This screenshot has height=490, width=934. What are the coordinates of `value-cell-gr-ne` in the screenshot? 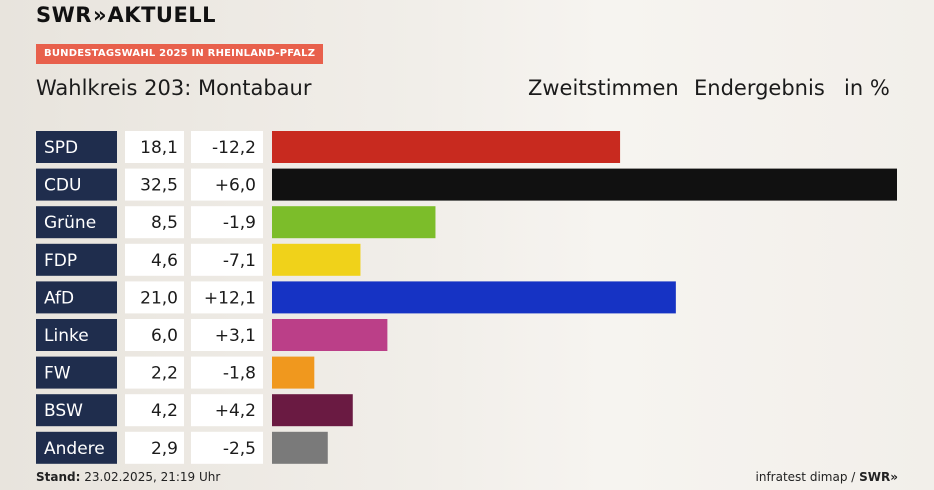 It's located at (154, 222).